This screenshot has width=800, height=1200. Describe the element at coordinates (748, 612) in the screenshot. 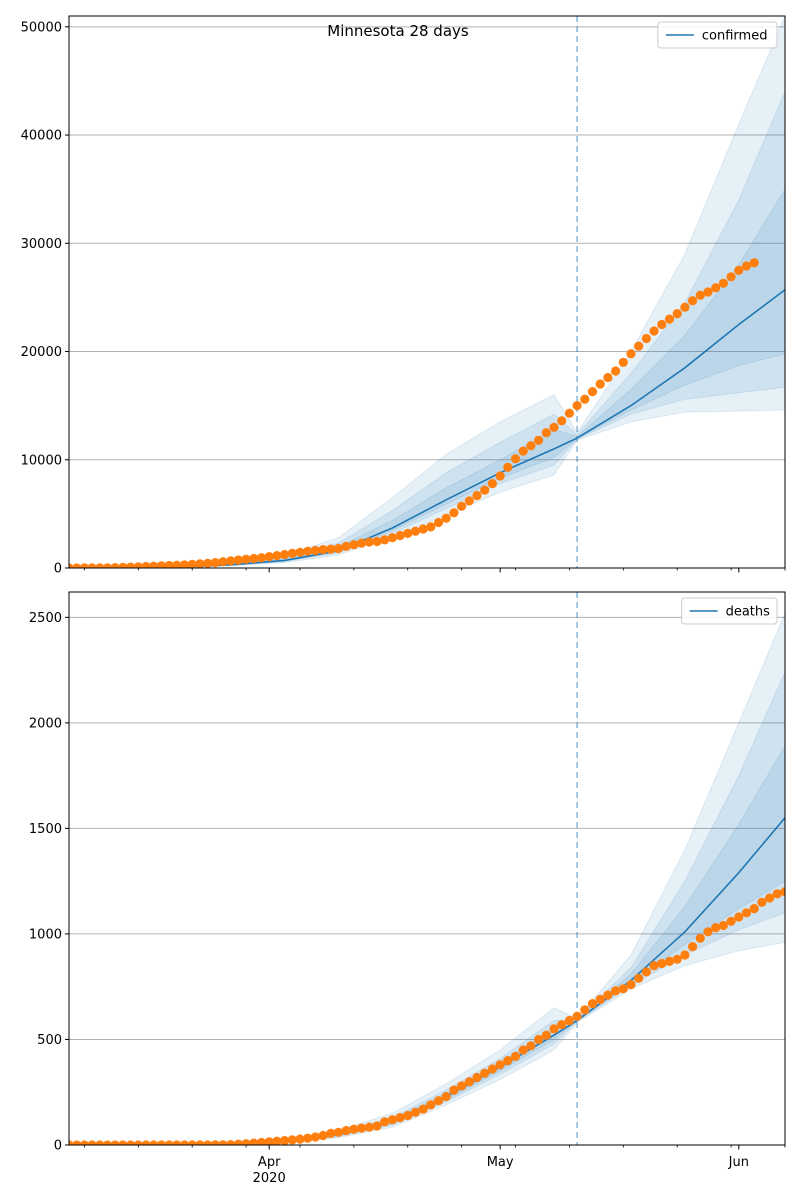

I see `legend-label: deaths` at that location.